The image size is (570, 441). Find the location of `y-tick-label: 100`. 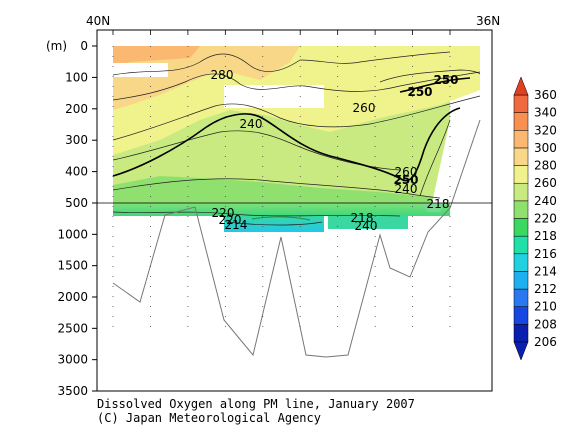

y-tick-label: 100 is located at coordinates (76, 77).